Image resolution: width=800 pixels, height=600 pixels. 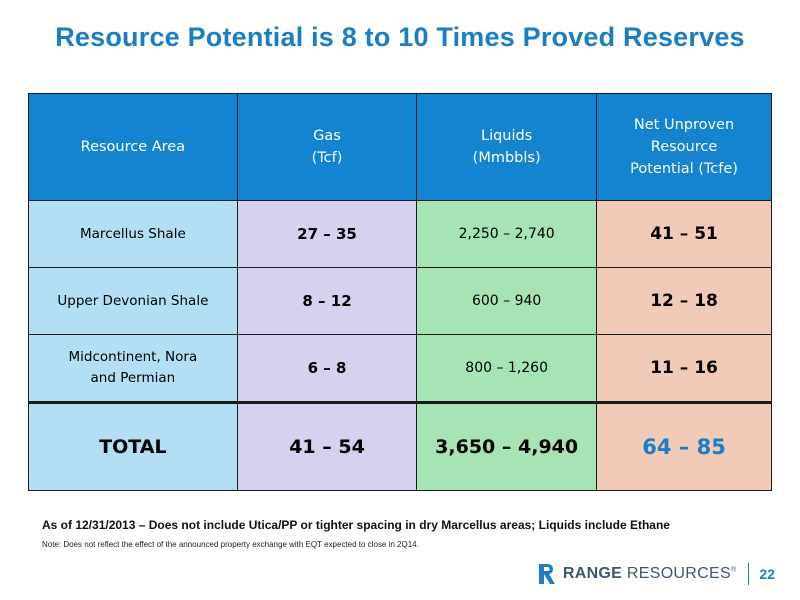 What do you see at coordinates (649, 573) in the screenshot?
I see `company-logo-text: RANGE RESOURCES®` at bounding box center [649, 573].